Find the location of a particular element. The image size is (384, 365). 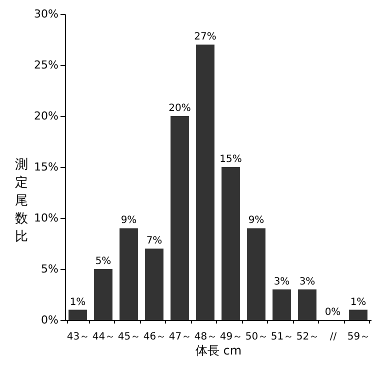

x-axis-title: 体長 cm is located at coordinates (218, 351).